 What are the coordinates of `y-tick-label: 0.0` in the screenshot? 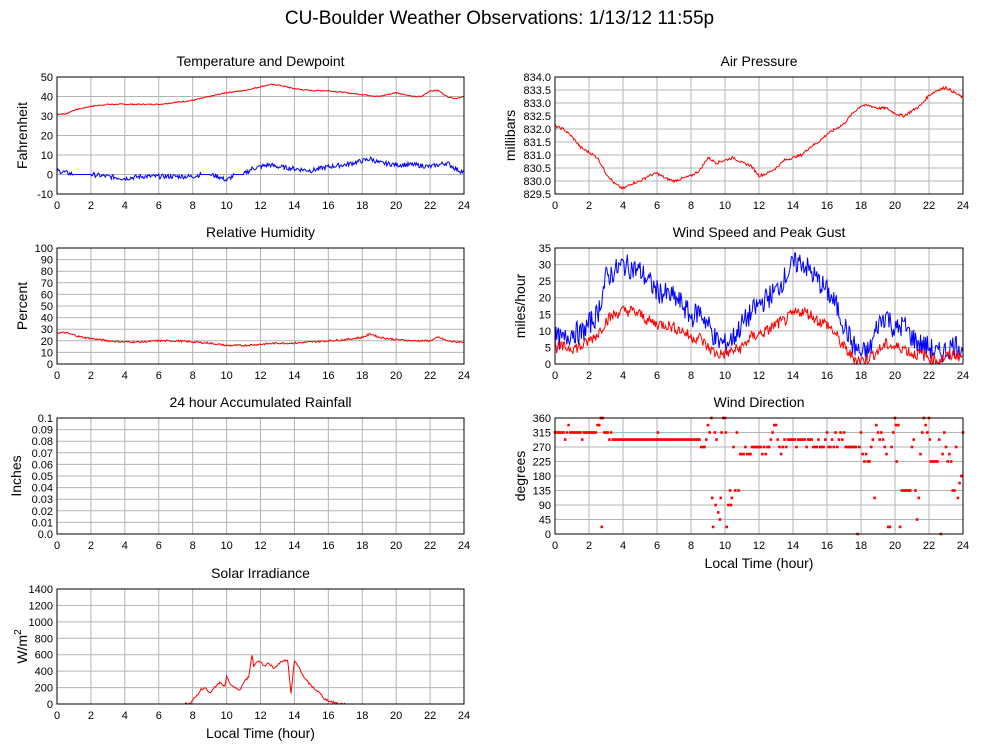 It's located at (45, 535).